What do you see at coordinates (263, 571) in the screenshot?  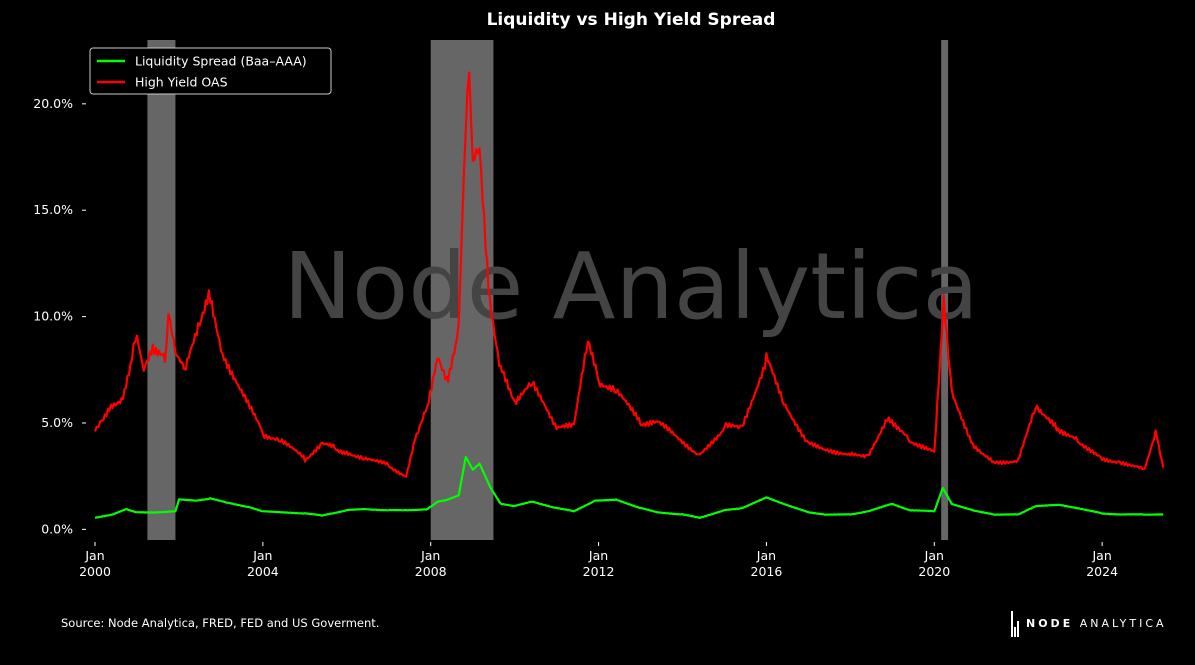 I see `x-tick-label-year: 2004` at bounding box center [263, 571].